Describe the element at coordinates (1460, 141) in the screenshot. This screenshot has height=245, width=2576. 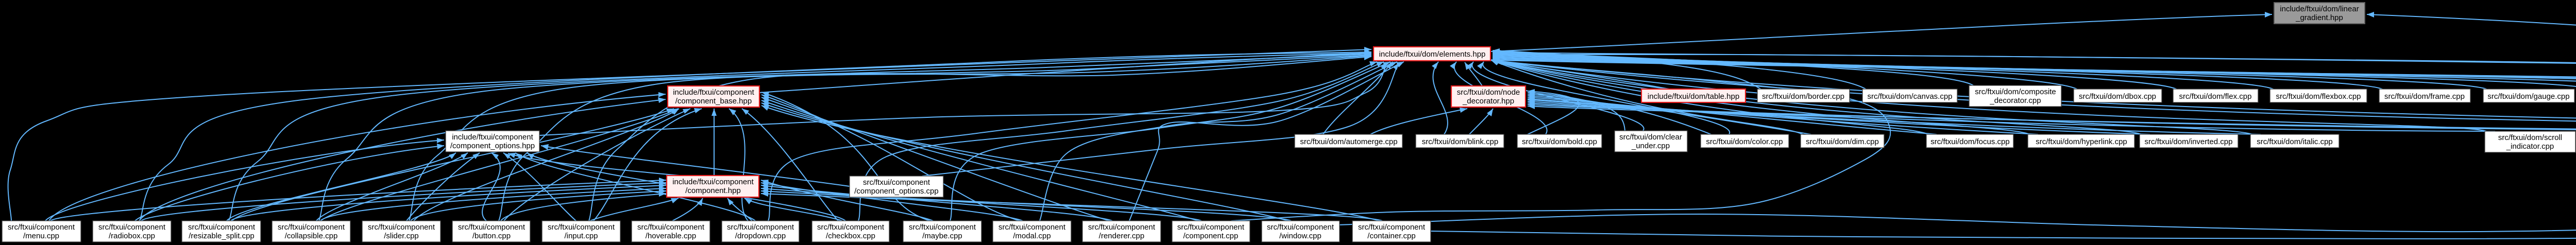
I see `svg-text: src/ftxui/dom/blink.cpp` at that location.